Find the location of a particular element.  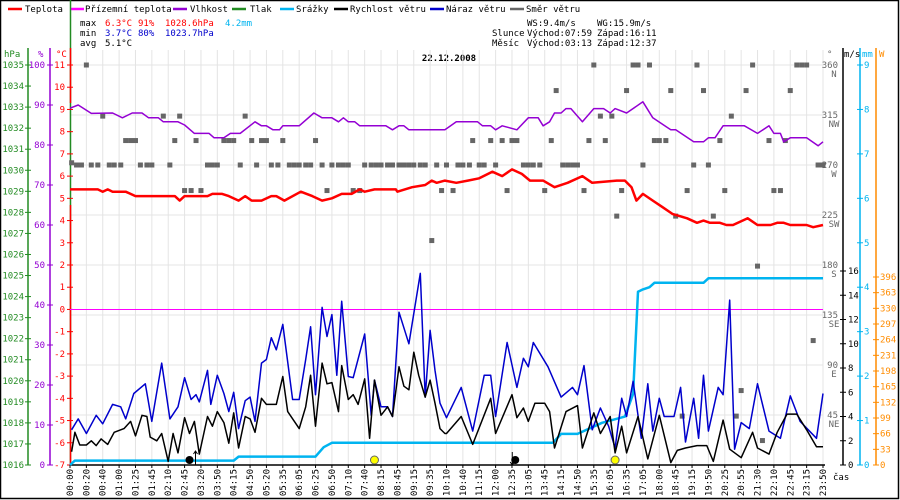

direction-compass-label: NE is located at coordinates (834, 425).